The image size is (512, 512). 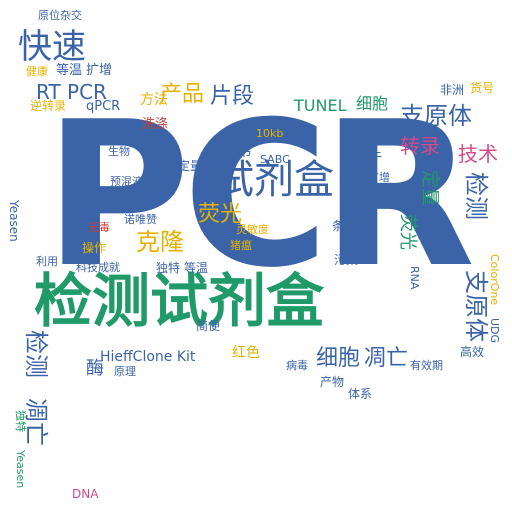 What do you see at coordinates (275, 159) in the screenshot?
I see `word-sabc: SABC` at bounding box center [275, 159].